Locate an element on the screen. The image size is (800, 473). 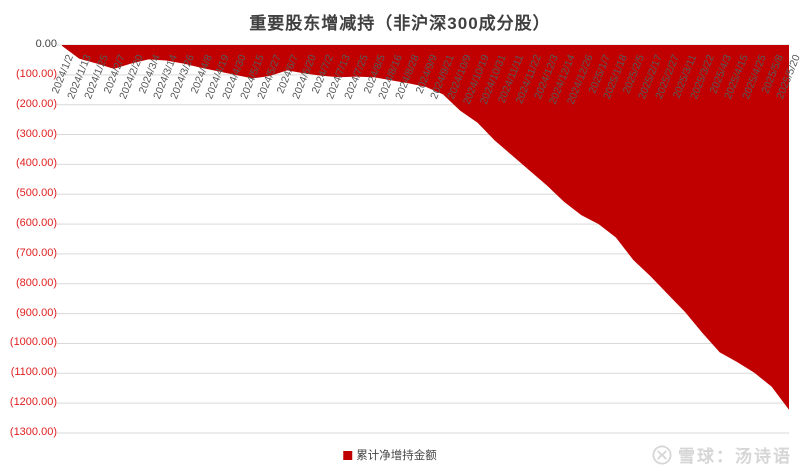
watermark-text: 雪球：汤诗语 is located at coordinates (735, 456).